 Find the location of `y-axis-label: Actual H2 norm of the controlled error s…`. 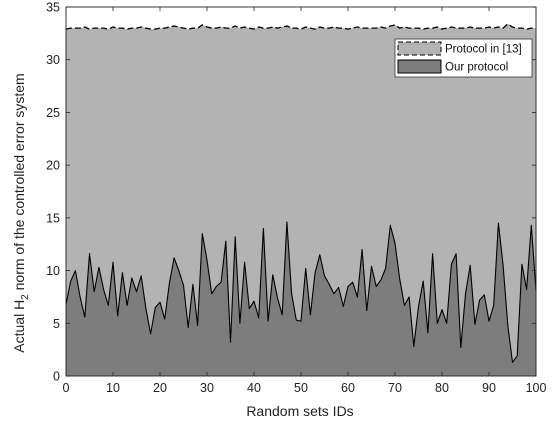

y-axis-label: Actual H2 norm of the controlled error s… is located at coordinates (21, 212).